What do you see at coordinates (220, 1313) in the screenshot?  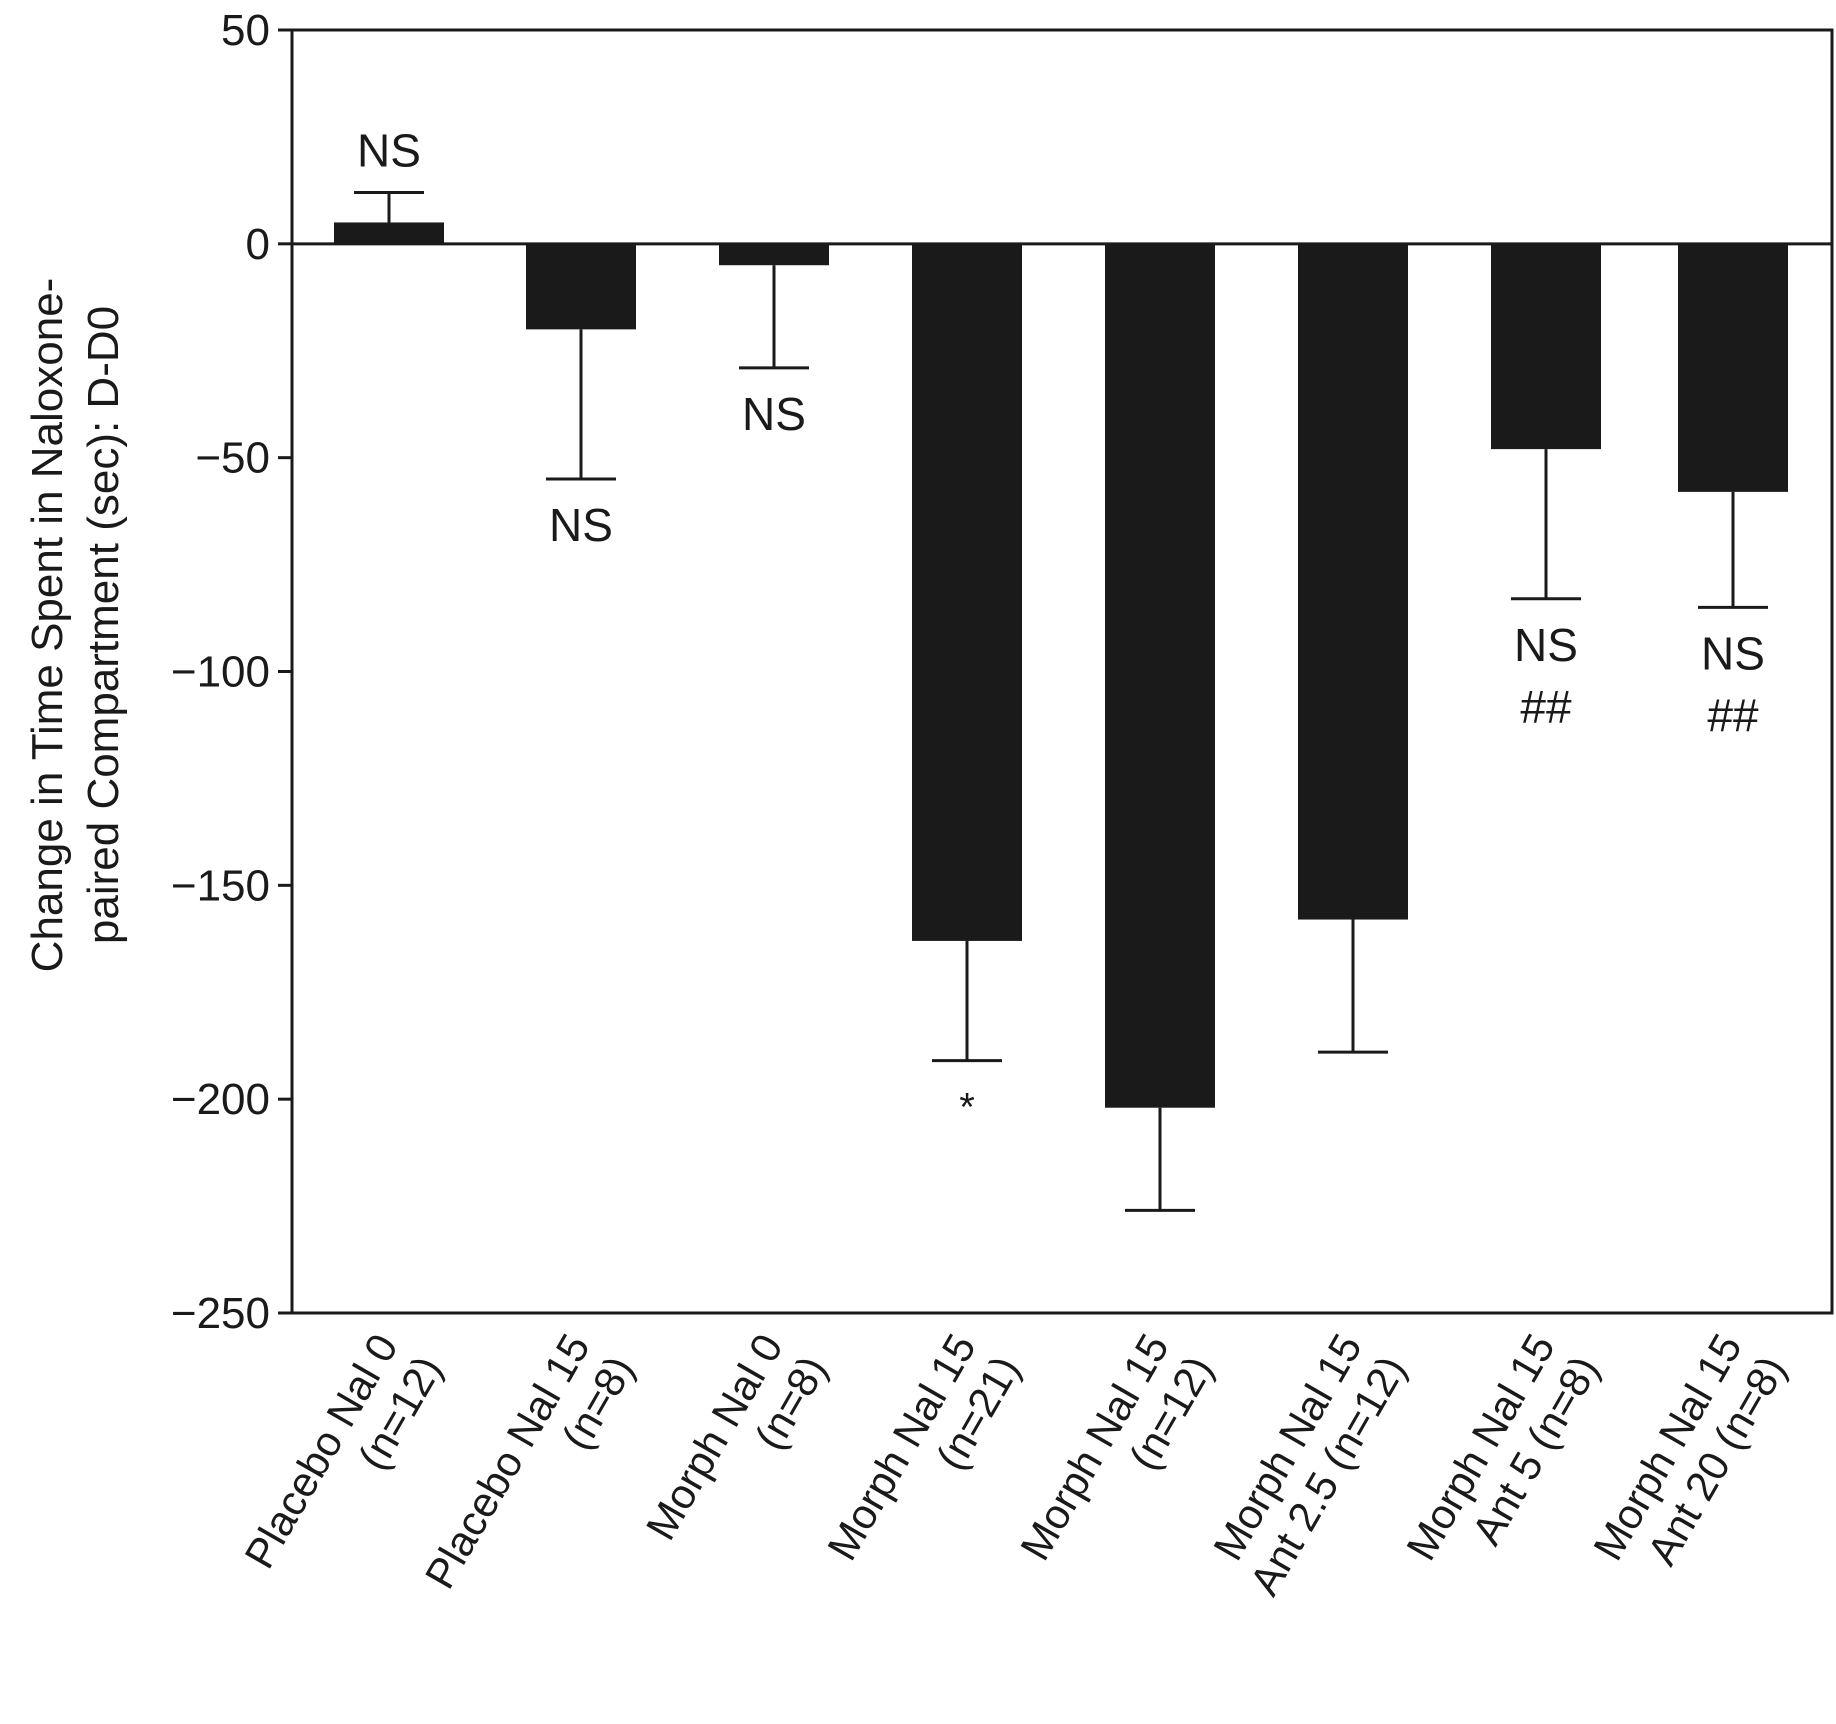 I see `y-tick-label: −250` at bounding box center [220, 1313].